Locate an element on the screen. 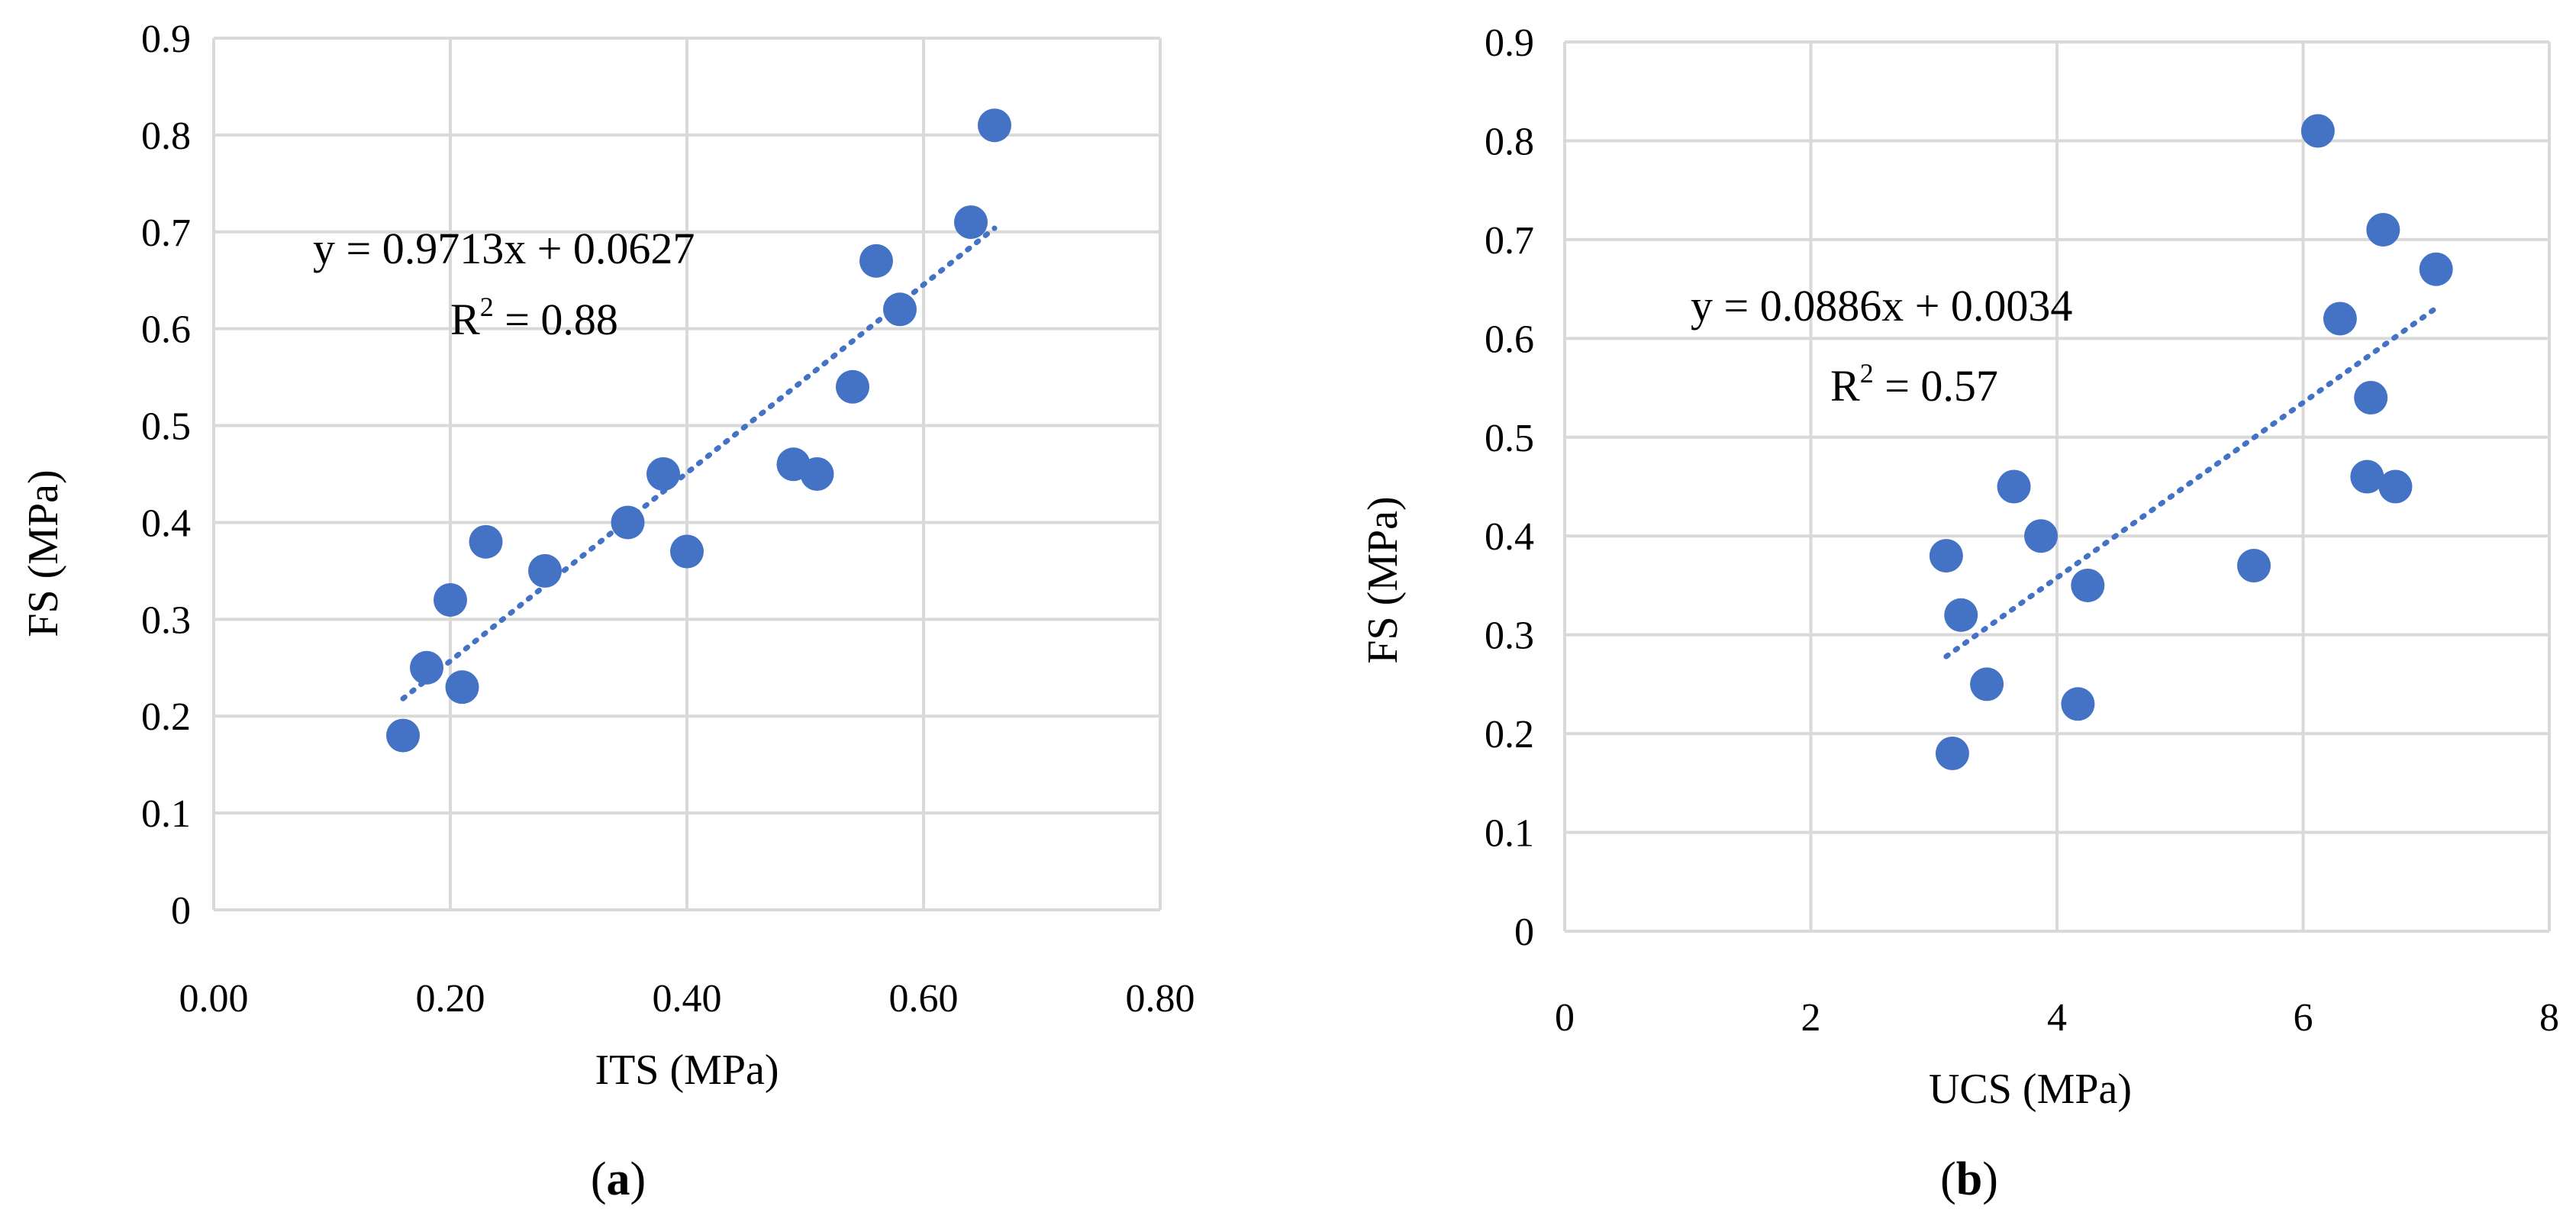 This screenshot has height=1219, width=2576. x-tick-labels: 0.00 0.20 0.40 0.60 0.80 is located at coordinates (687, 999).